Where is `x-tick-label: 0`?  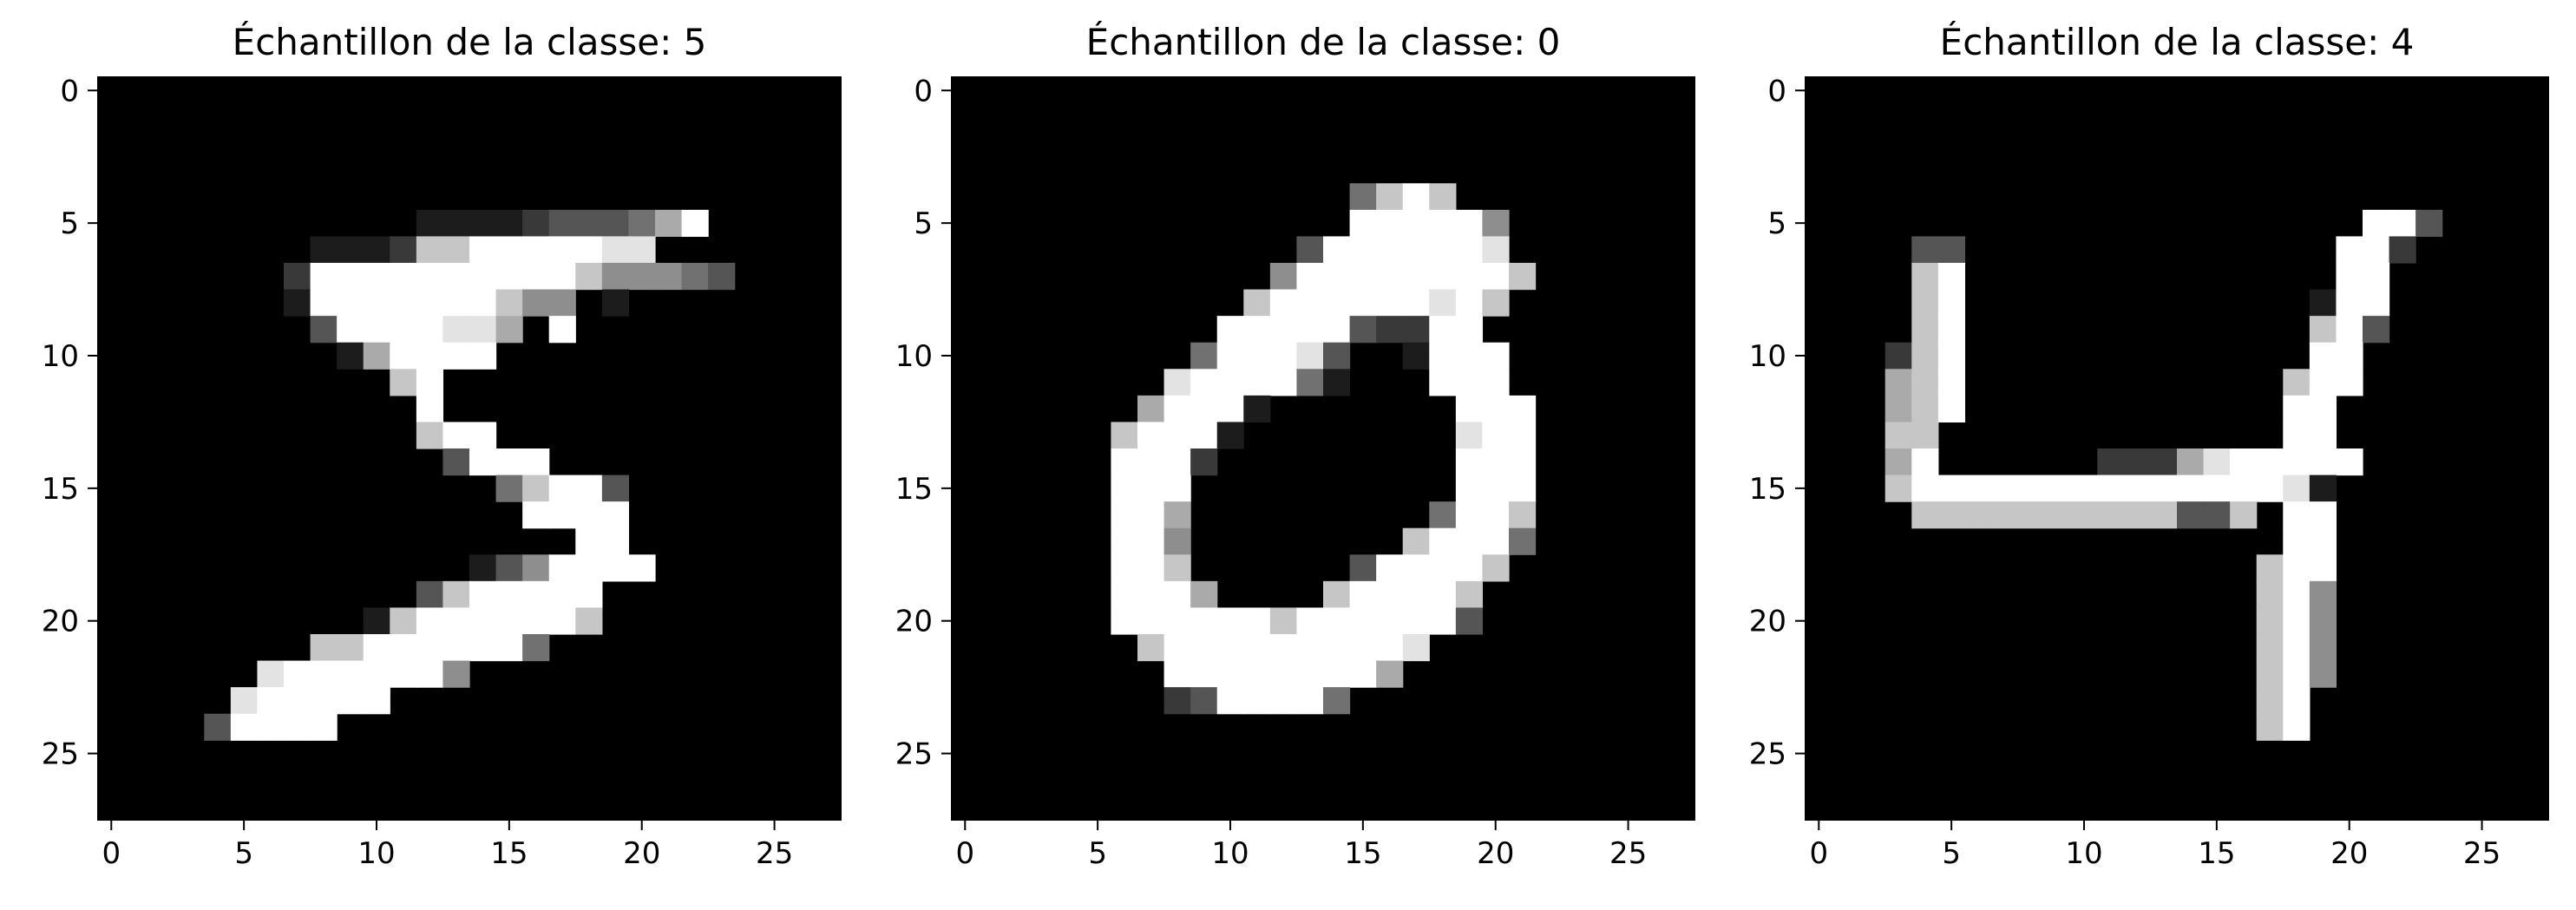 x-tick-label: 0 is located at coordinates (1818, 853).